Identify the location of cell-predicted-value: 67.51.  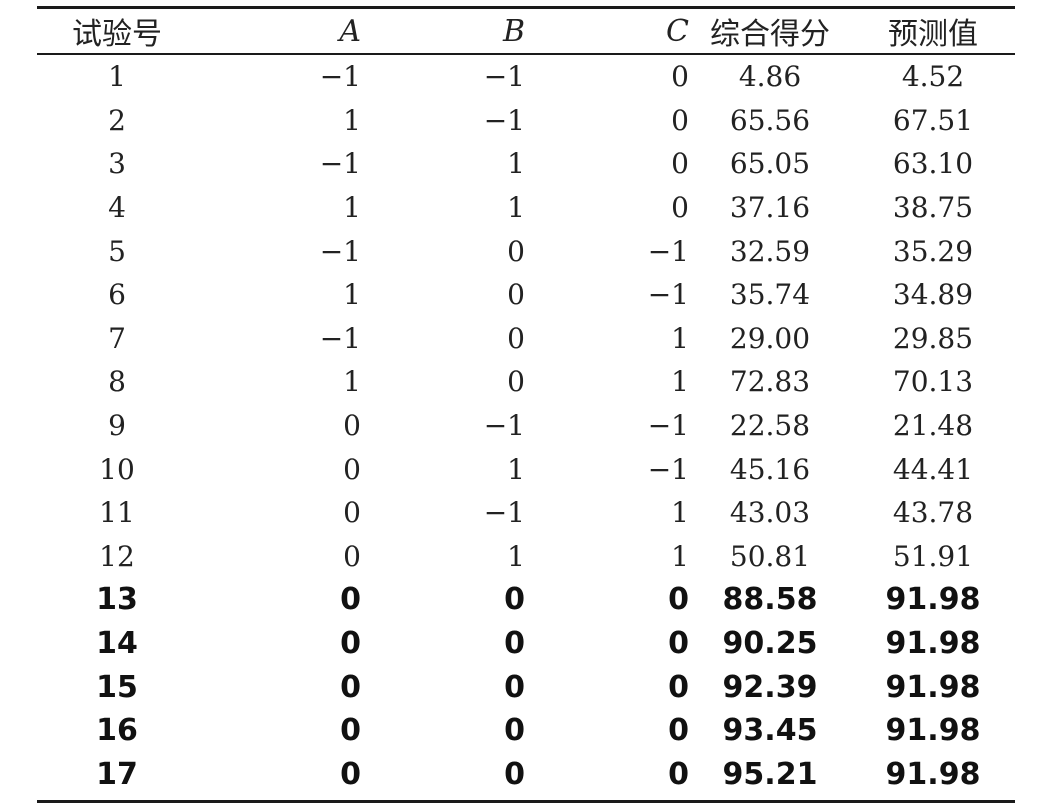
(933, 120).